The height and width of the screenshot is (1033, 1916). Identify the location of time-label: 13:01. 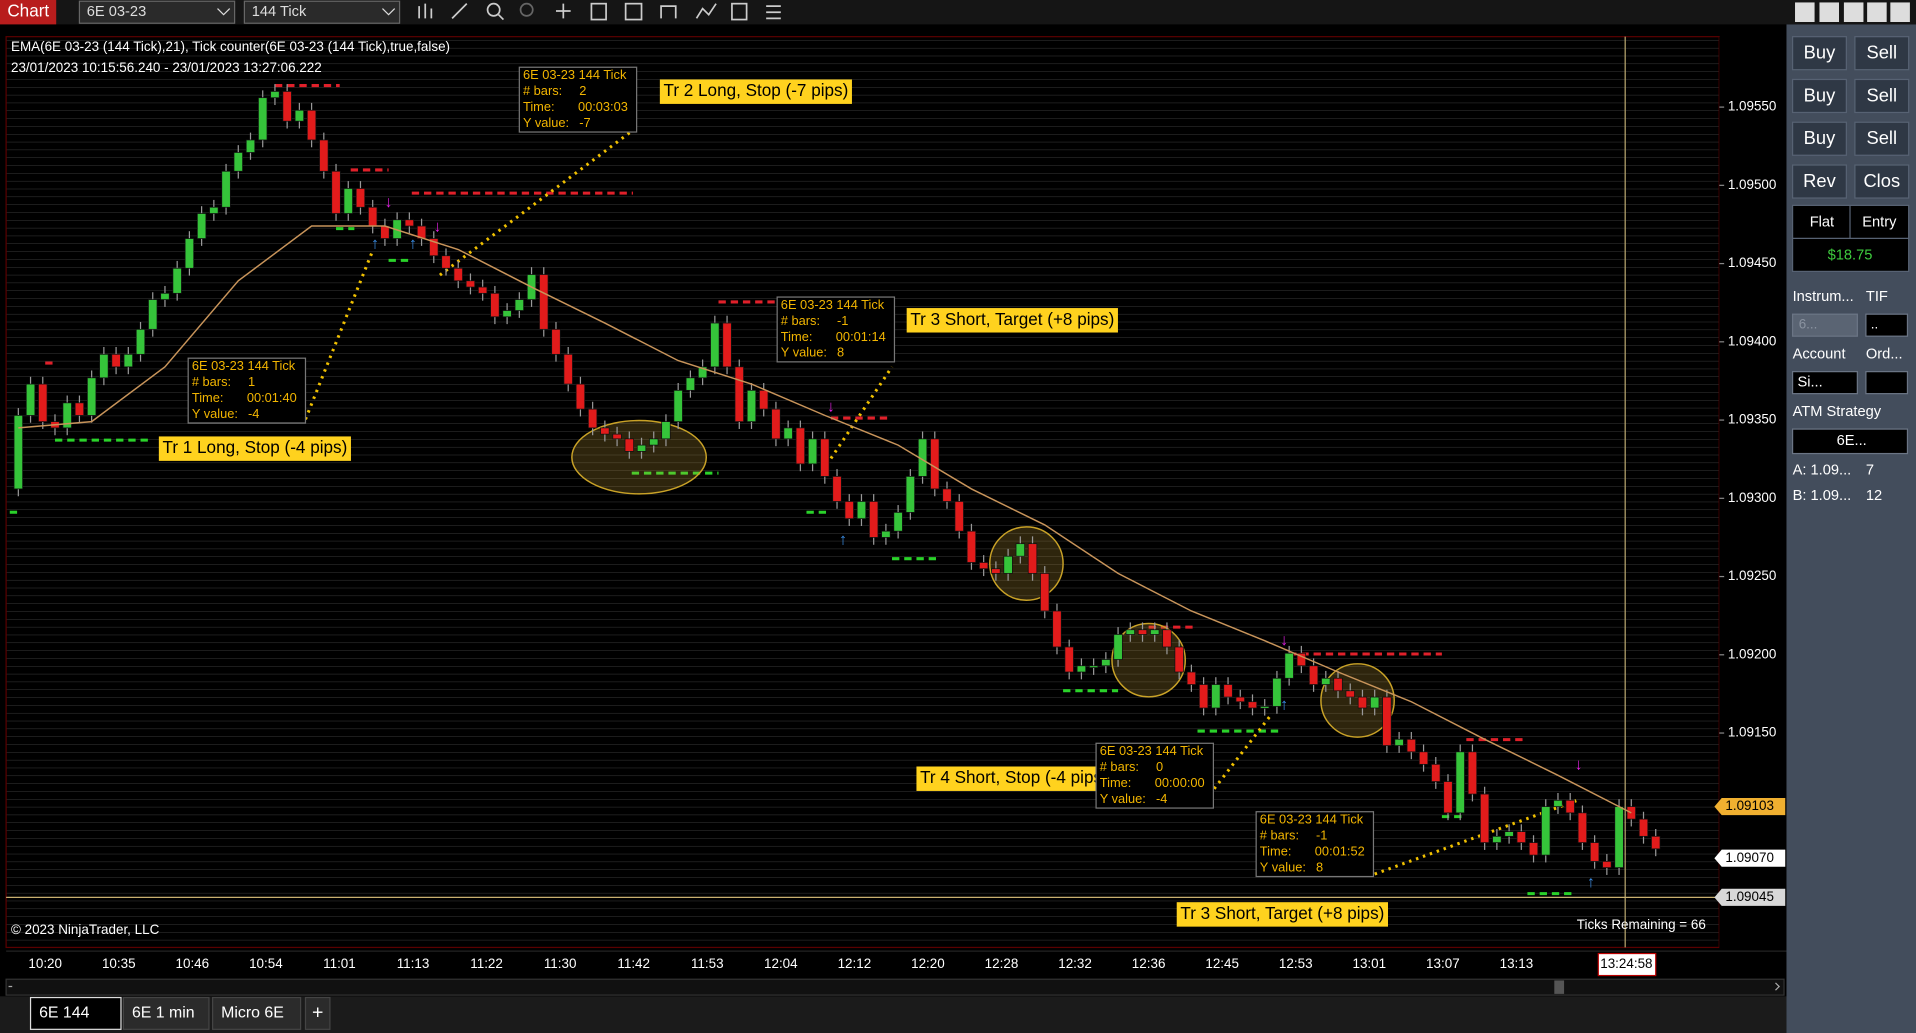
(1369, 963).